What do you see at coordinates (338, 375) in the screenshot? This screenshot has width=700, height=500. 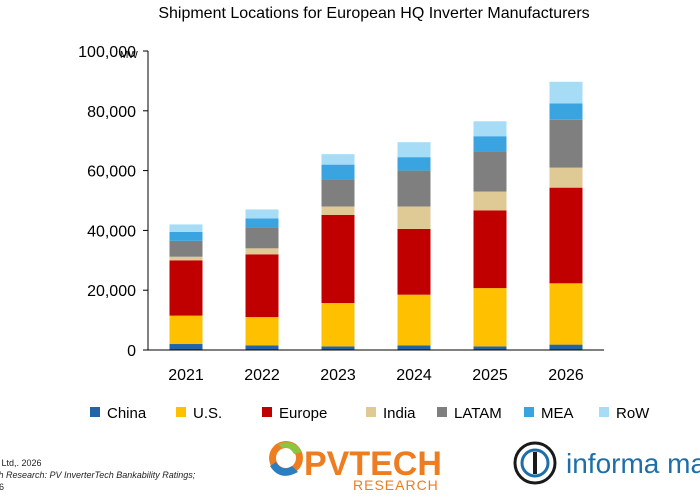 I see `x-tick-label: 2023` at bounding box center [338, 375].